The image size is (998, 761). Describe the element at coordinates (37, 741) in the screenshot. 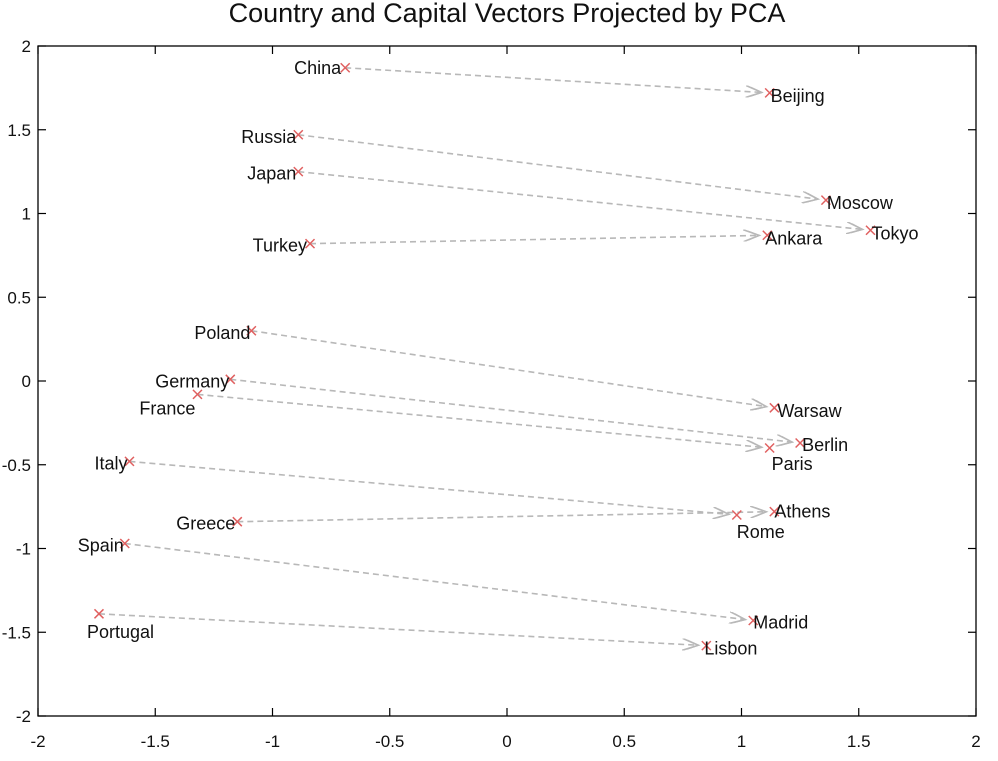

I see `x-tick-label: -2` at that location.